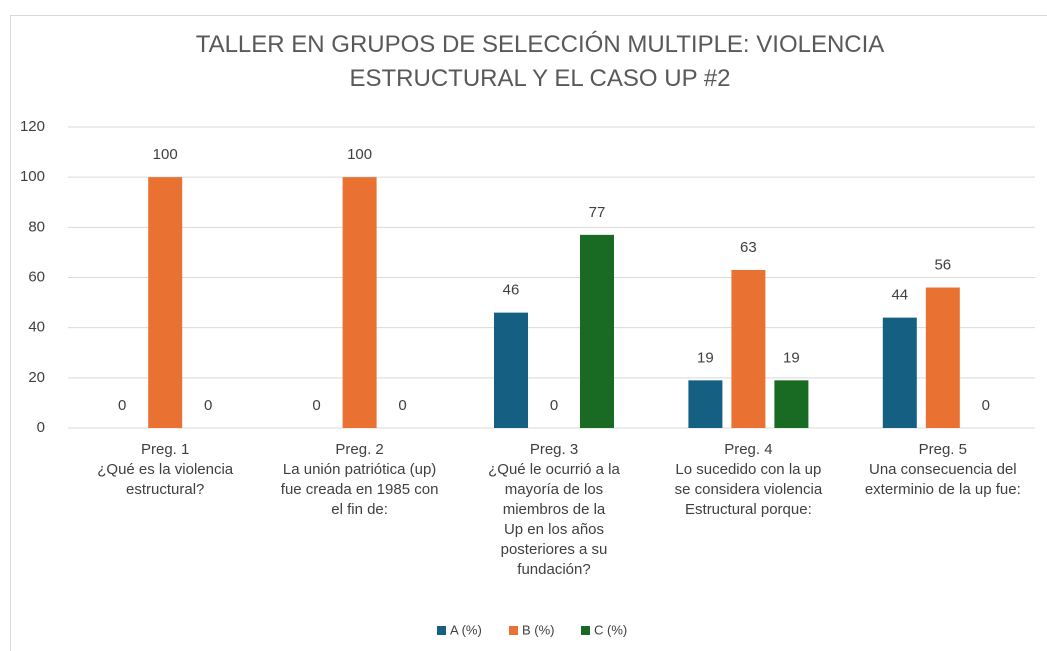 This screenshot has height=651, width=1047. What do you see at coordinates (32, 126) in the screenshot?
I see `y-tick-label: 120` at bounding box center [32, 126].